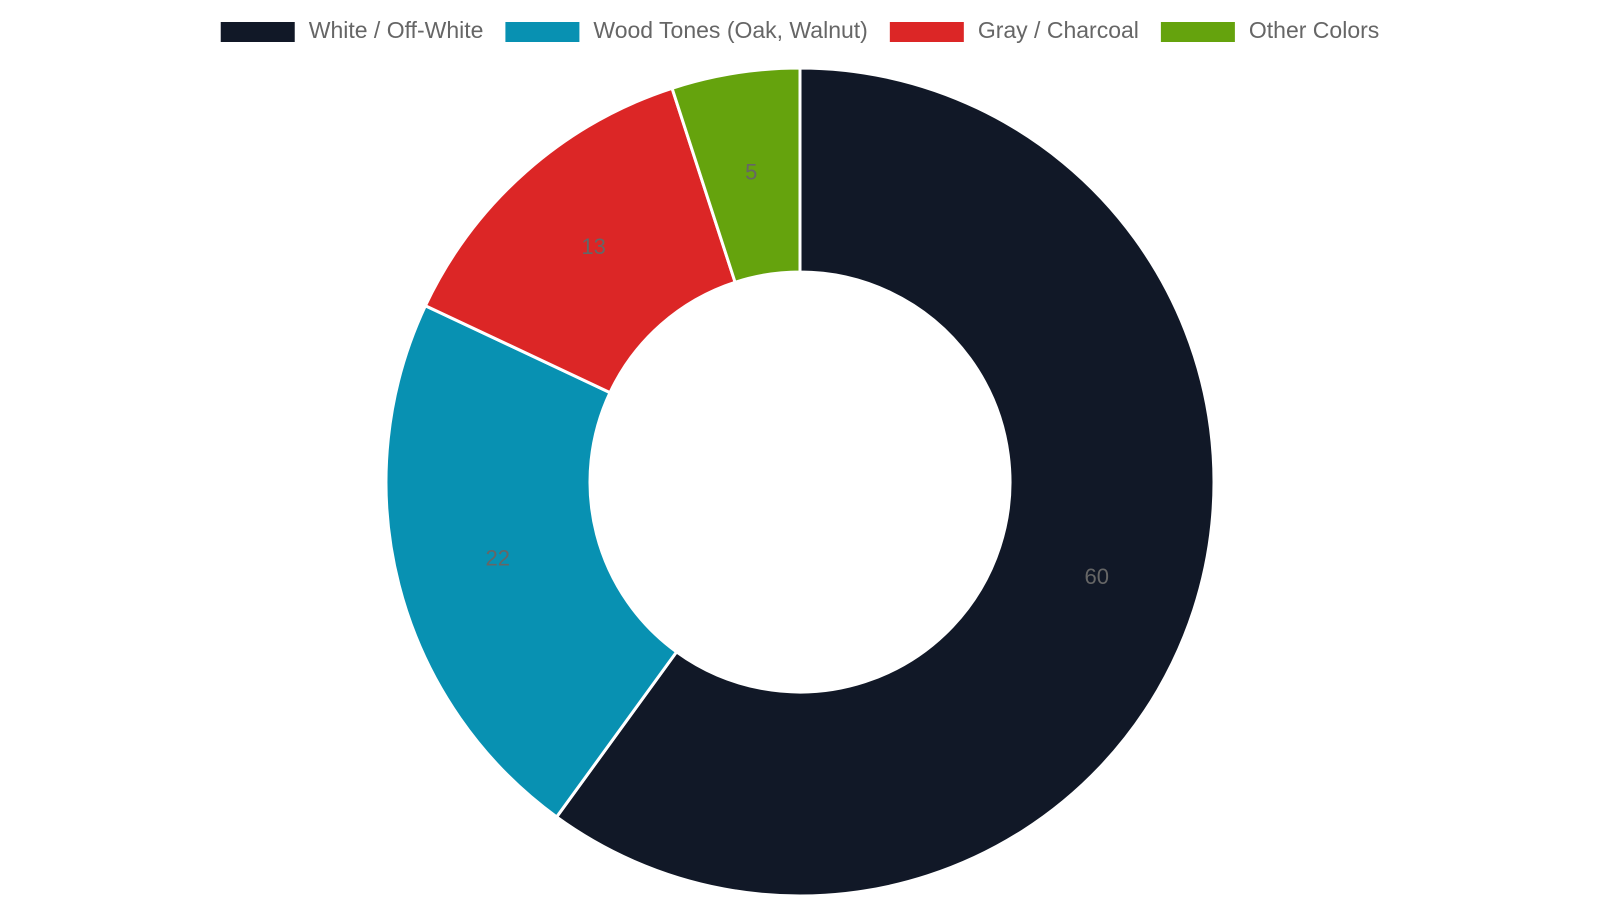 The height and width of the screenshot is (900, 1600). What do you see at coordinates (1058, 30) in the screenshot?
I see `legend-label: Gray / Charcoal` at bounding box center [1058, 30].